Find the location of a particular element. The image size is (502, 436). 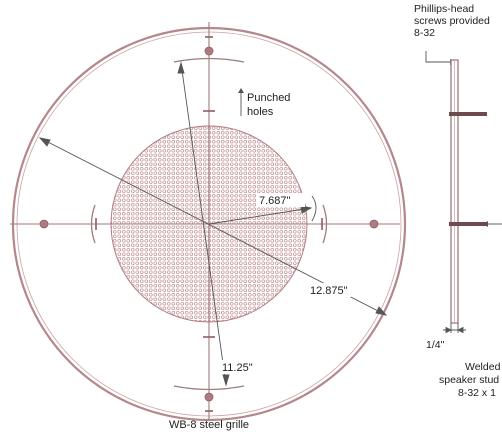

thickness-dimension is located at coordinates (454, 328).